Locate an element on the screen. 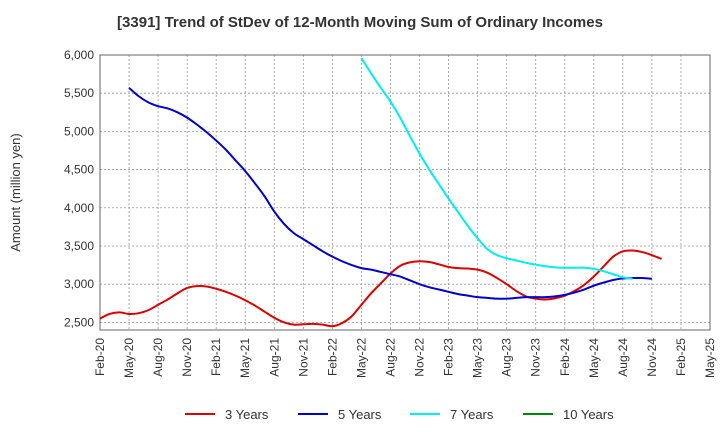 This screenshot has height=440, width=720. legend: 3 Years 5 Years 7 Years 10 Years is located at coordinates (399, 414).